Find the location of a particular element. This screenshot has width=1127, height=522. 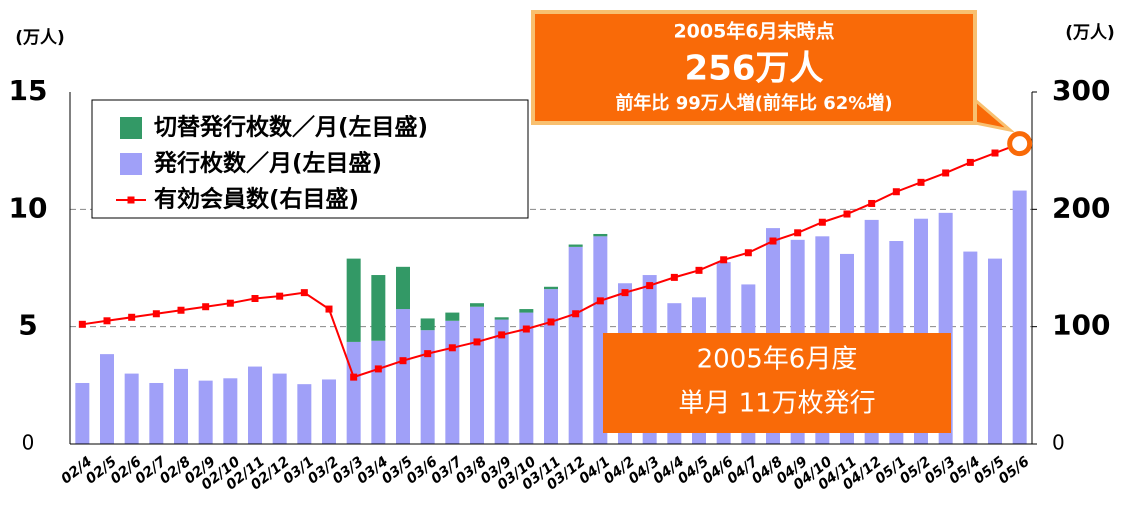

y-tick-label: 0 is located at coordinates (28, 443).